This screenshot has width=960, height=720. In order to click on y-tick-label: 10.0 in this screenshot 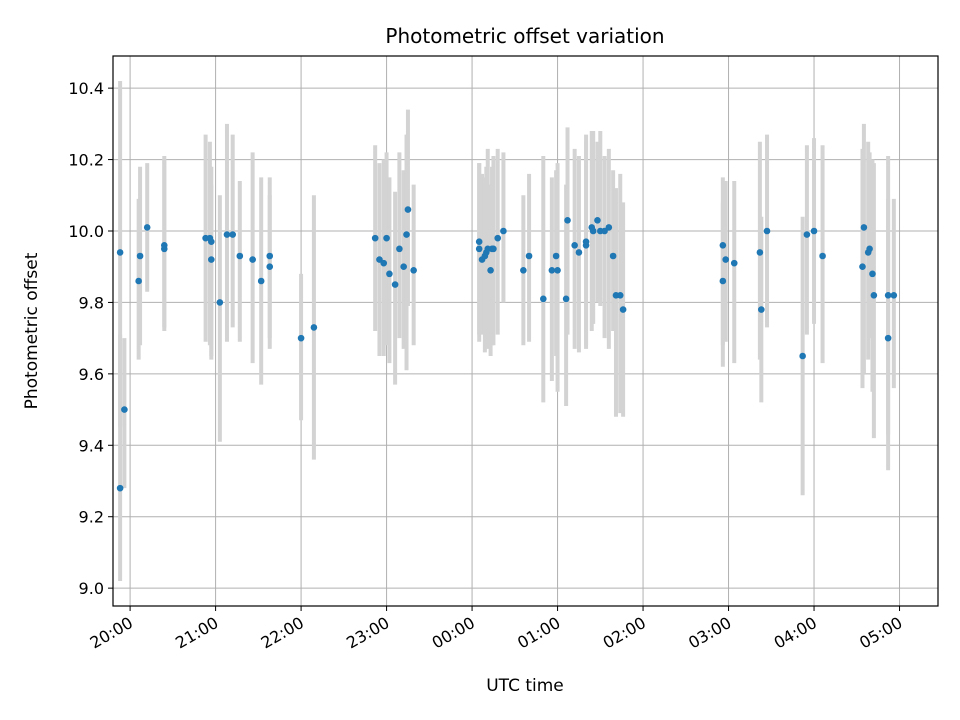, I will do `click(86, 231)`.